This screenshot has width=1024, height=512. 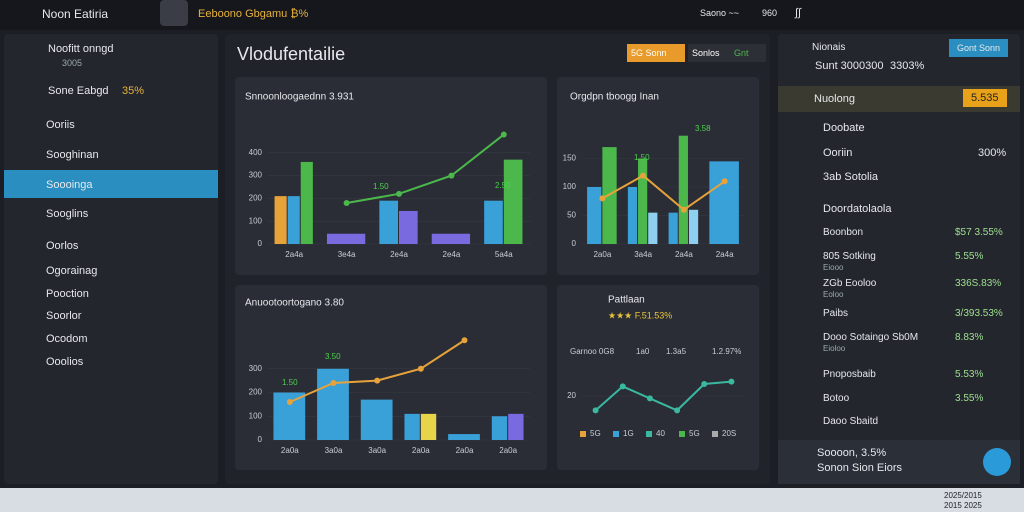 I want to click on nav-item: Ogorainag, so click(x=72, y=271).